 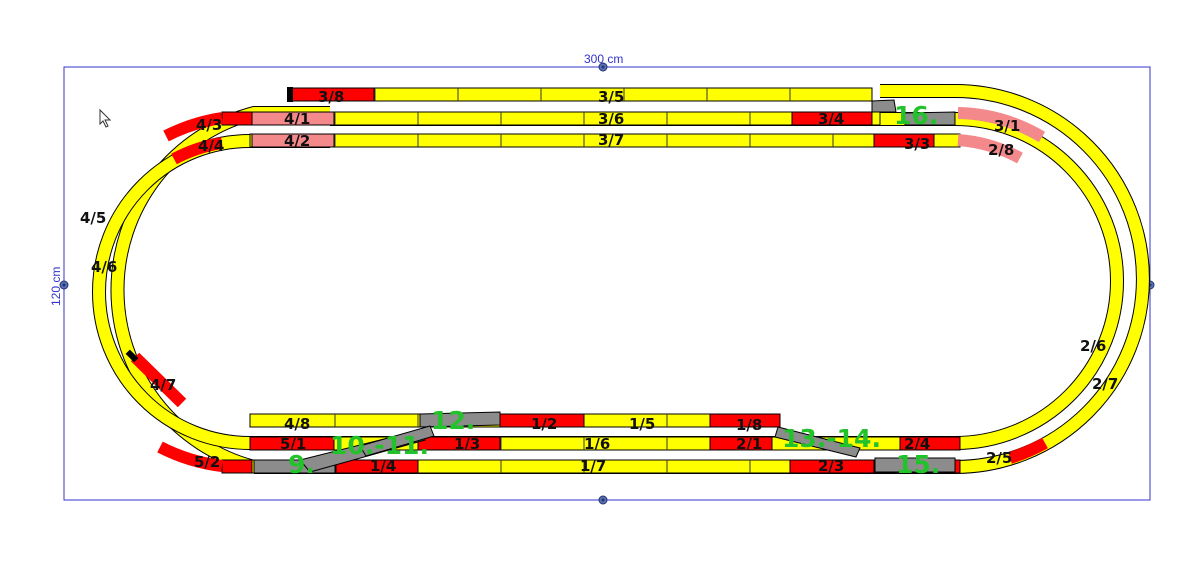 What do you see at coordinates (297, 424) in the screenshot?
I see `segment-label: 4/8` at bounding box center [297, 424].